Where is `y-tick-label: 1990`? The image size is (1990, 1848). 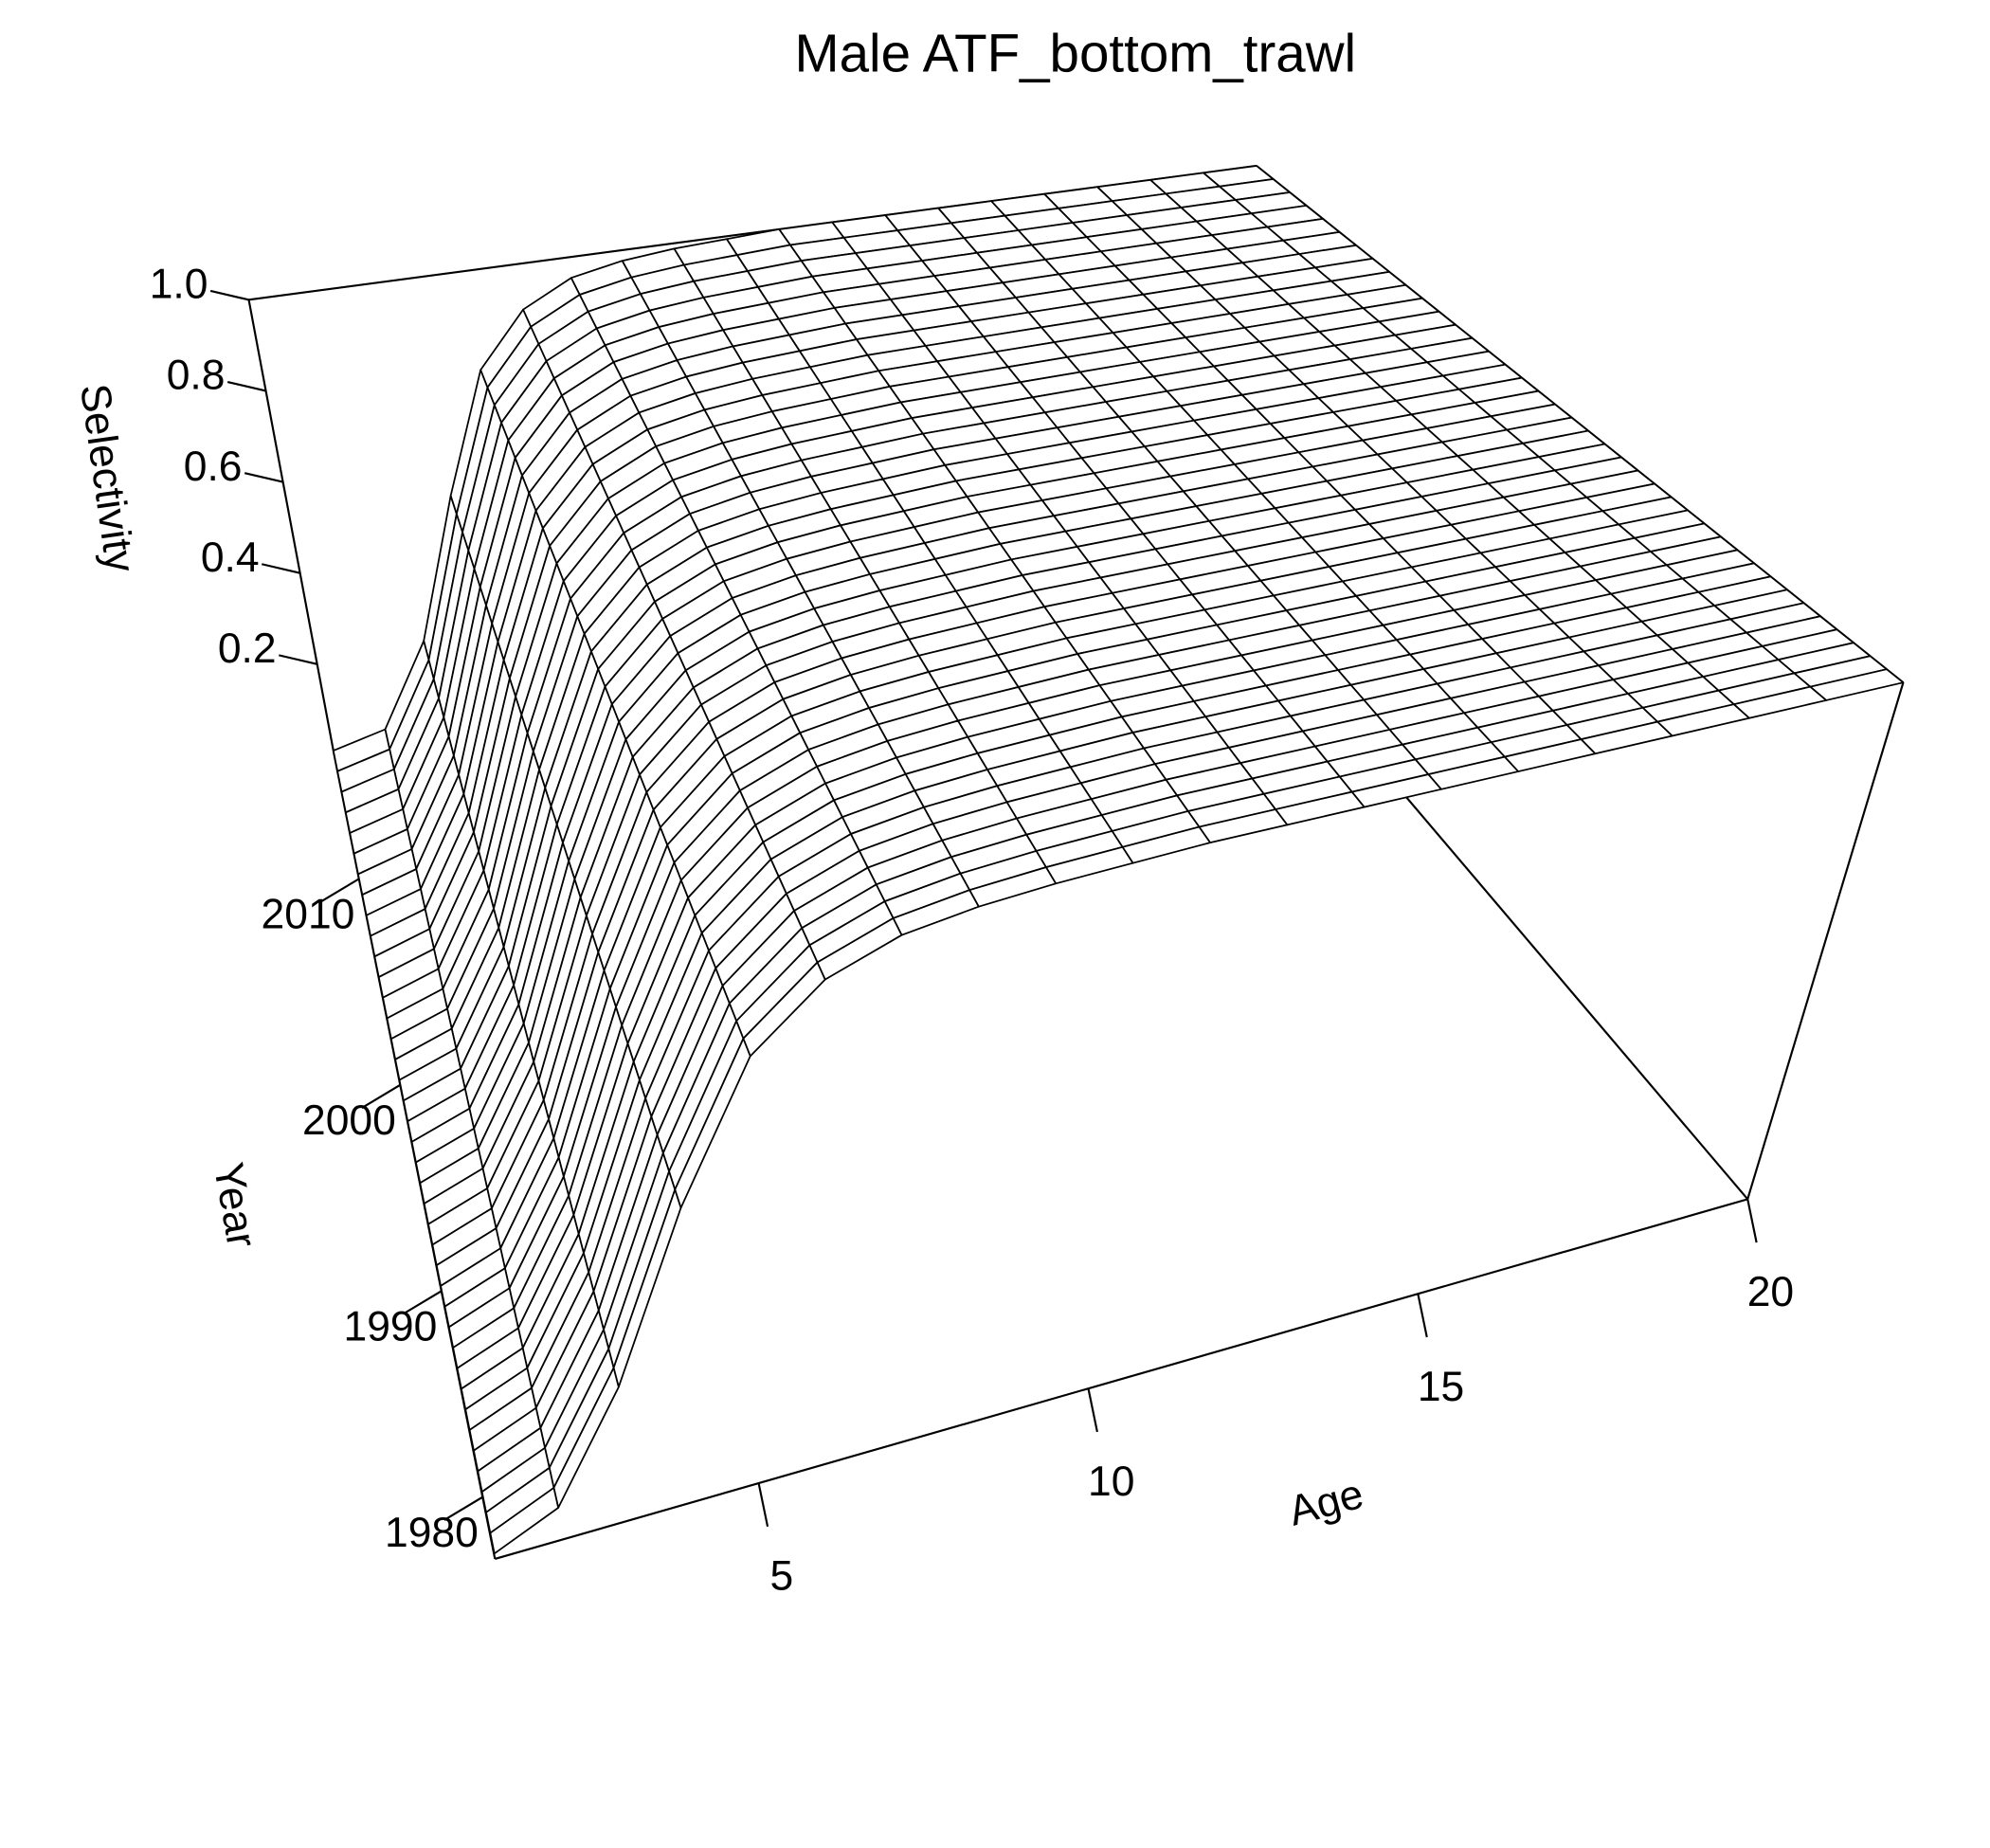
y-tick-label: 1990 is located at coordinates (391, 1327).